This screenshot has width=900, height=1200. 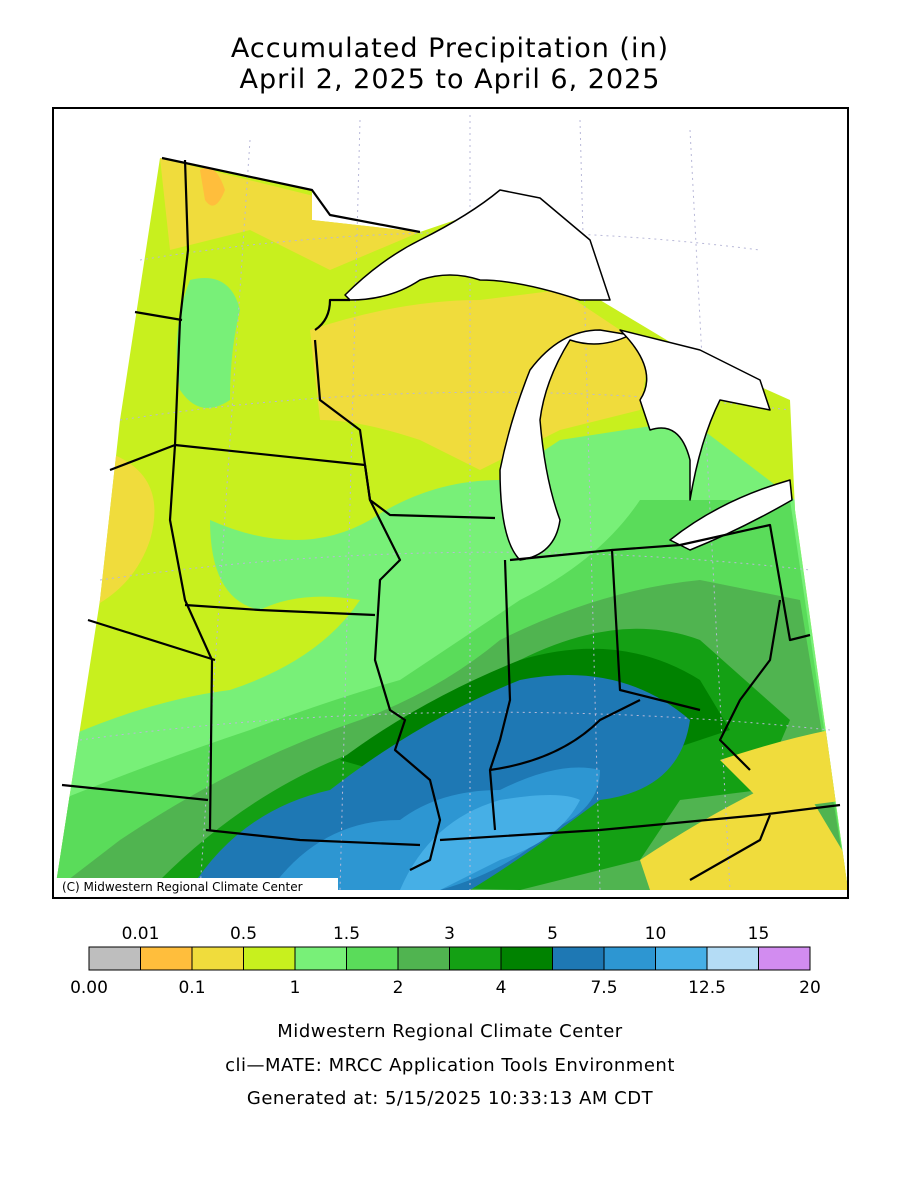 I want to click on legend-label: 3, so click(x=449, y=934).